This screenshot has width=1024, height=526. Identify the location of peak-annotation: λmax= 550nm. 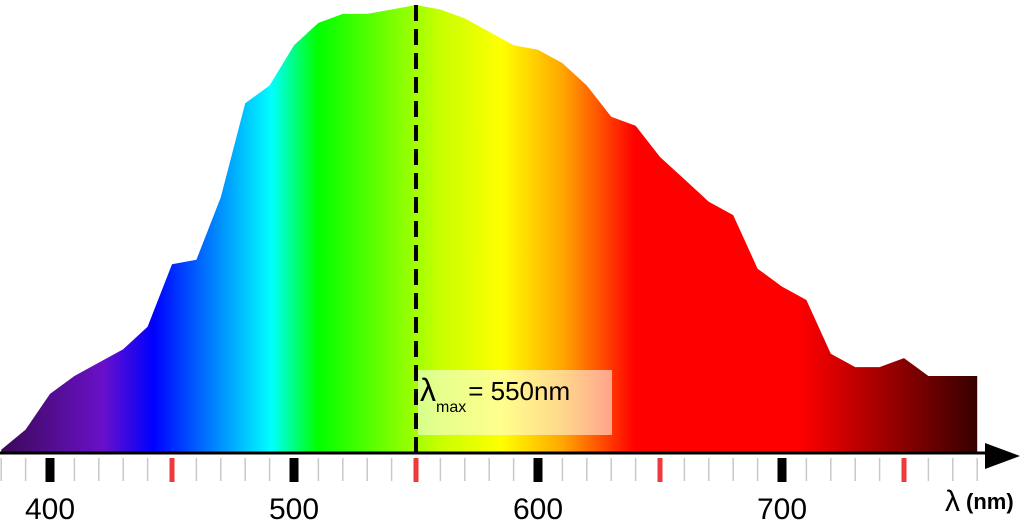
(495, 394).